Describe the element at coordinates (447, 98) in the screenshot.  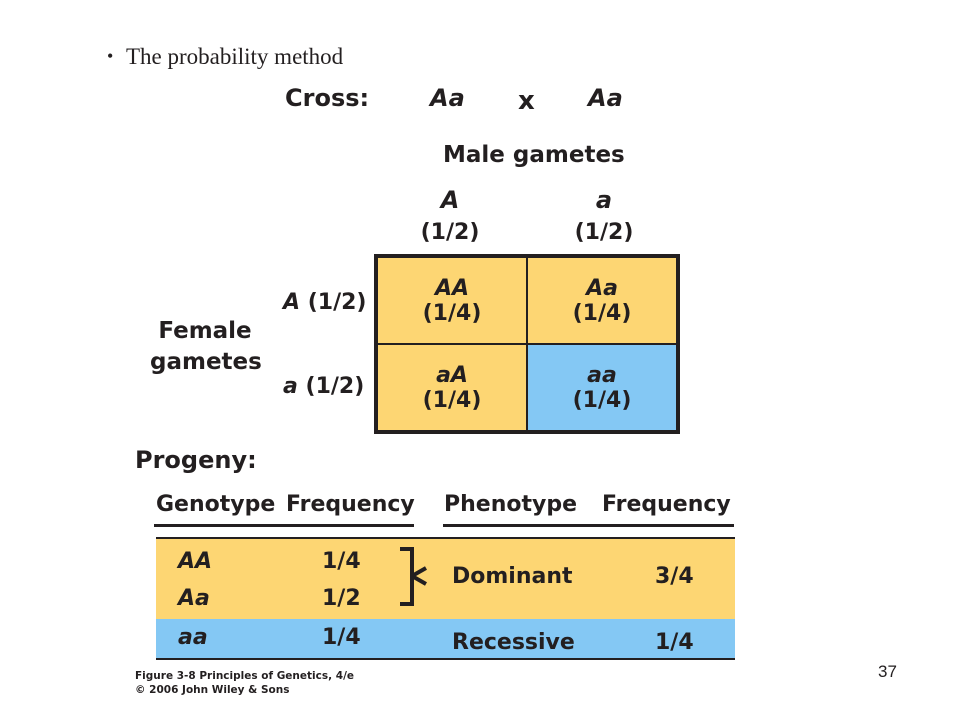
I see `cross-parent-1: Aa` at that location.